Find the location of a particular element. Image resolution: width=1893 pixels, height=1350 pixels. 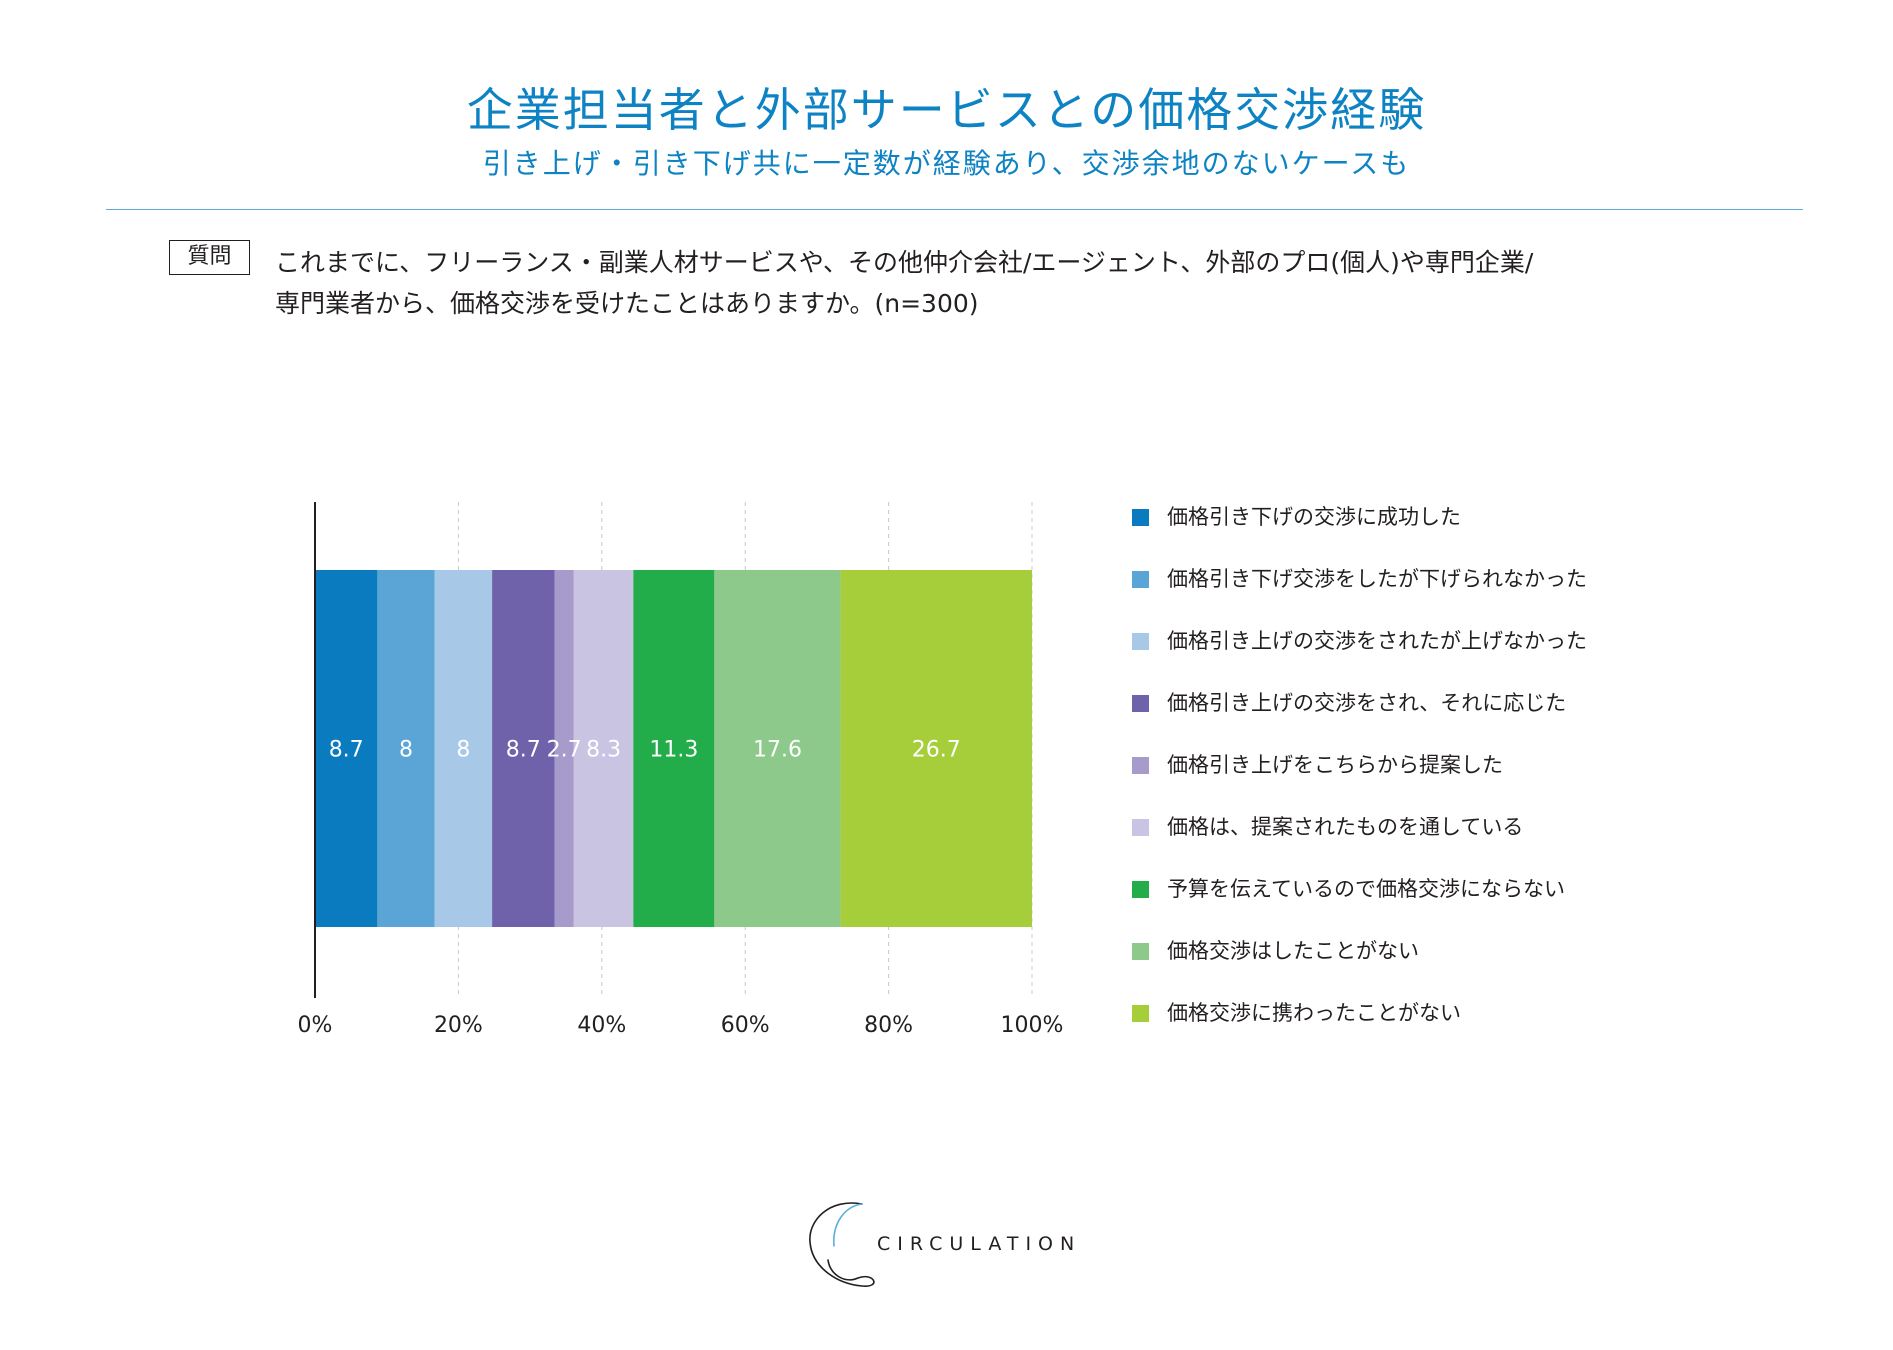

legend-label: 価格は、提案されたものを通している is located at coordinates (1345, 827).